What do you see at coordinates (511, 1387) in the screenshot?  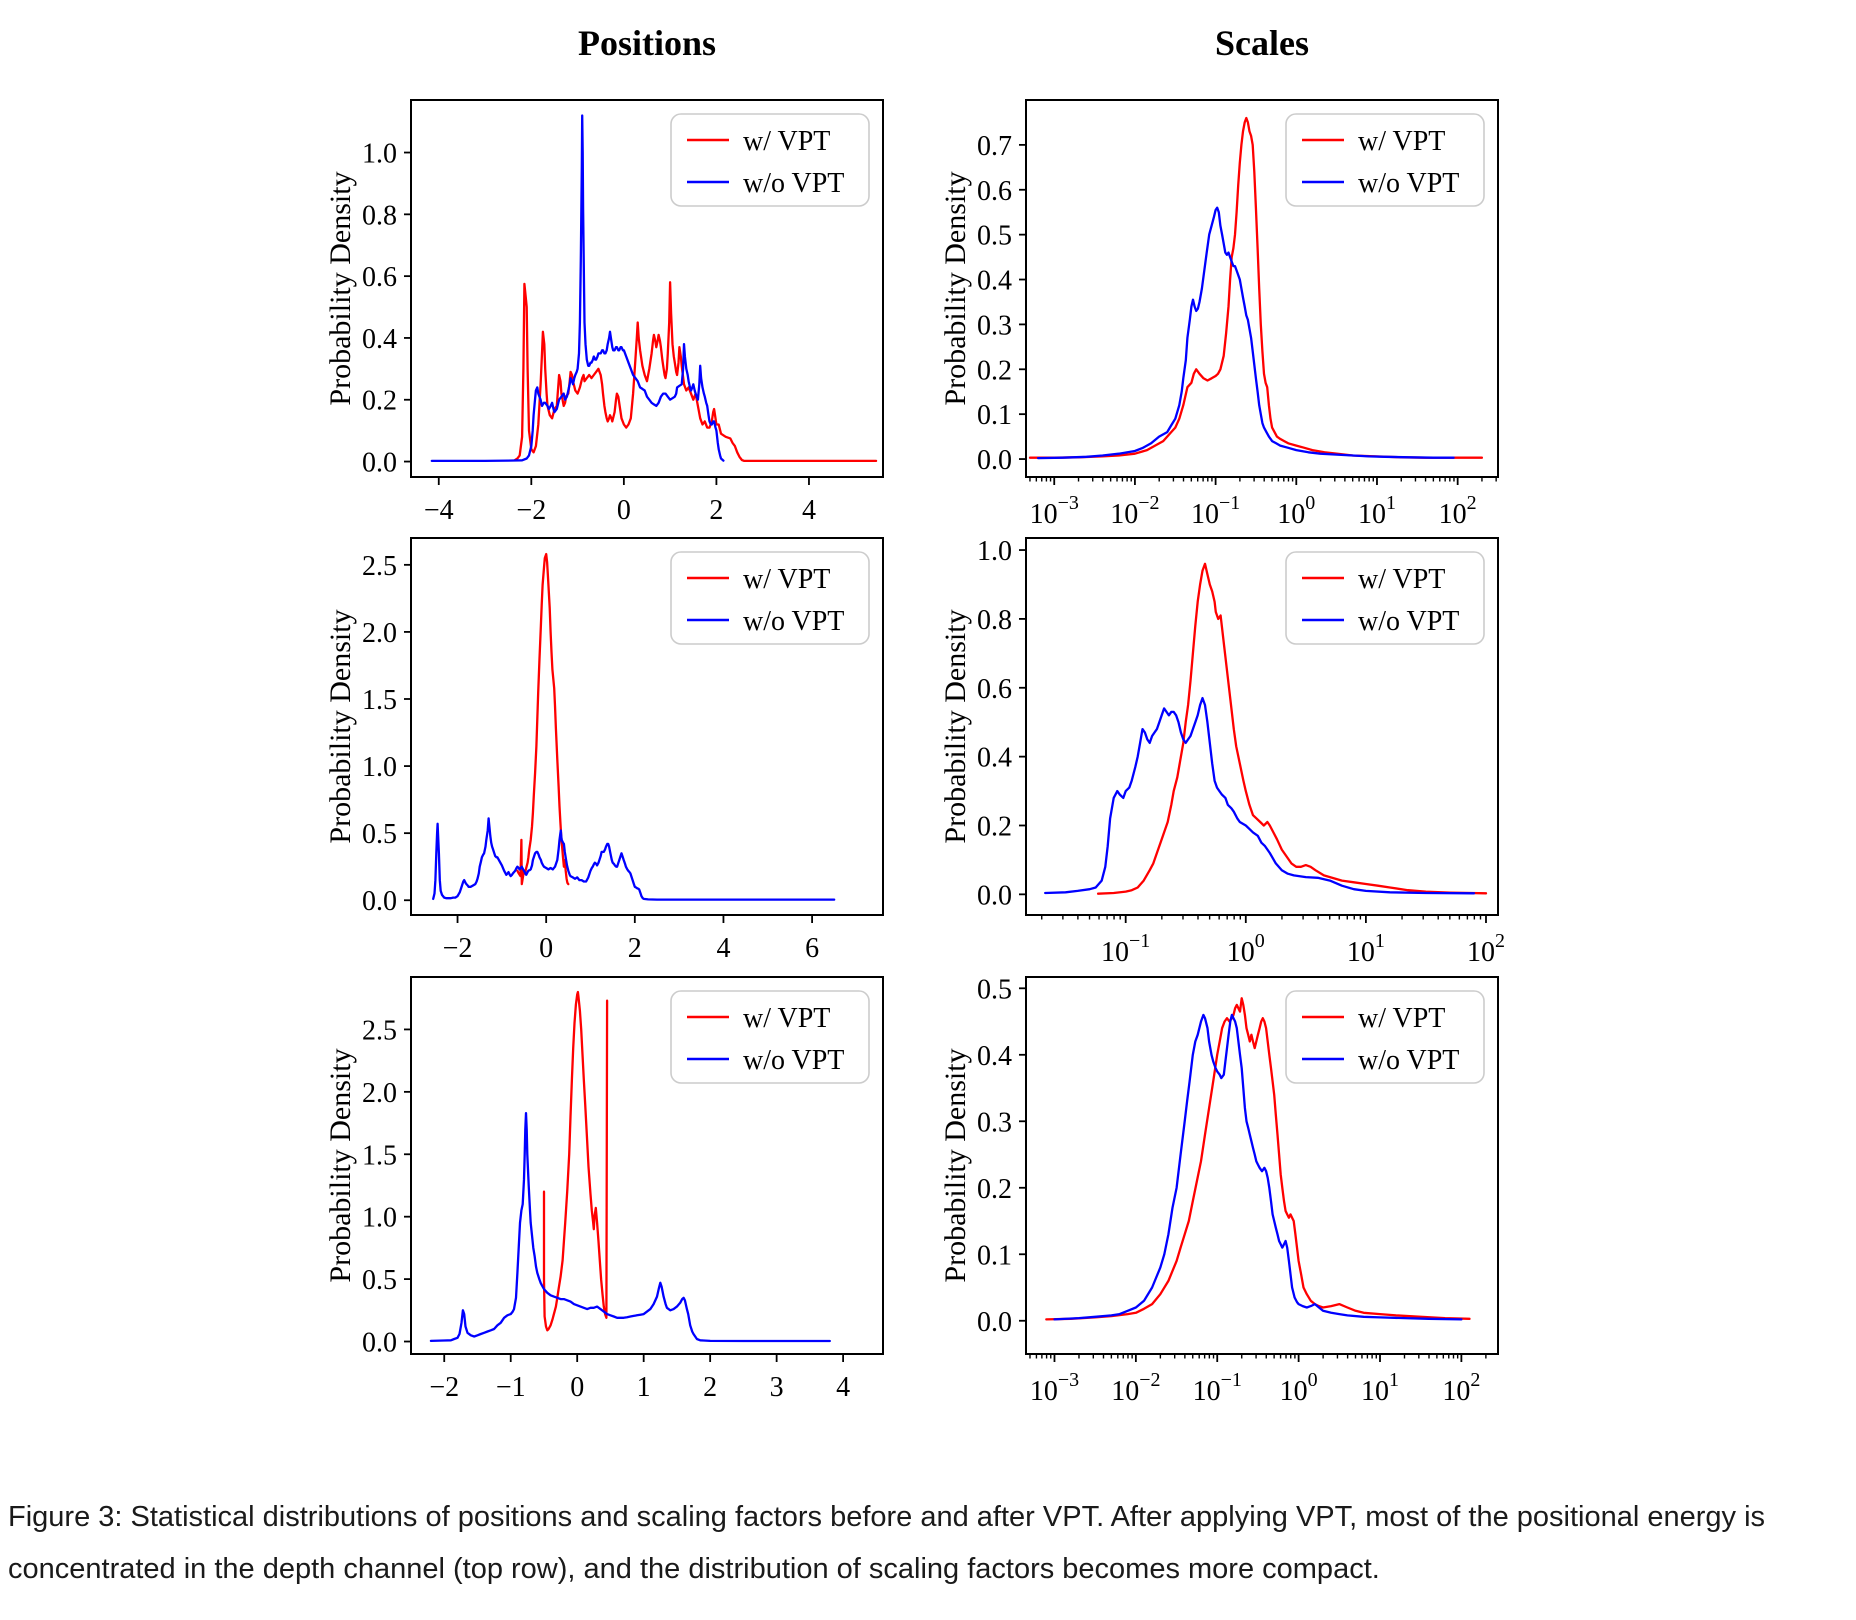 I see `svg-text: −1` at bounding box center [511, 1387].